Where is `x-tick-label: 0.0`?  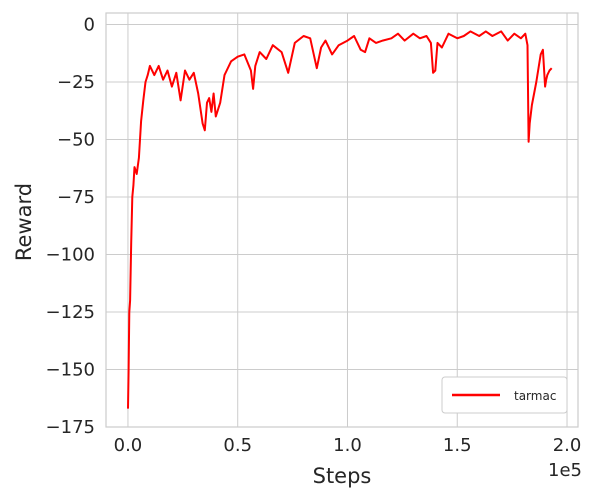 x-tick-label: 0.0 is located at coordinates (128, 445).